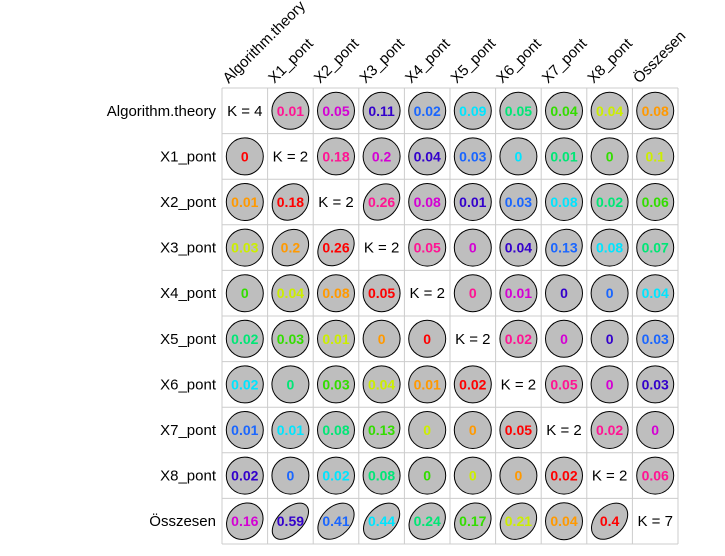 Image resolution: width=725 pixels, height=556 pixels. I want to click on correlation-value: 0.24, so click(427, 521).